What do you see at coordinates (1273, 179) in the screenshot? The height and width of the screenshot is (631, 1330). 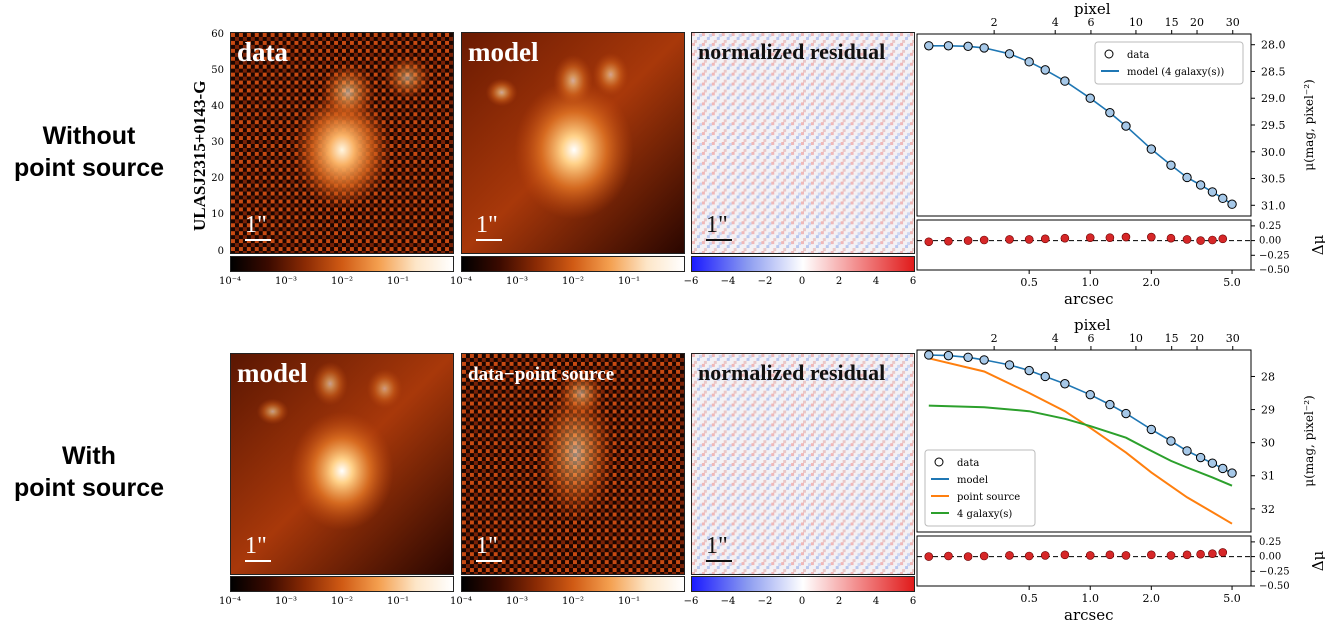 I see `y-tick-label: 30.5` at bounding box center [1273, 179].